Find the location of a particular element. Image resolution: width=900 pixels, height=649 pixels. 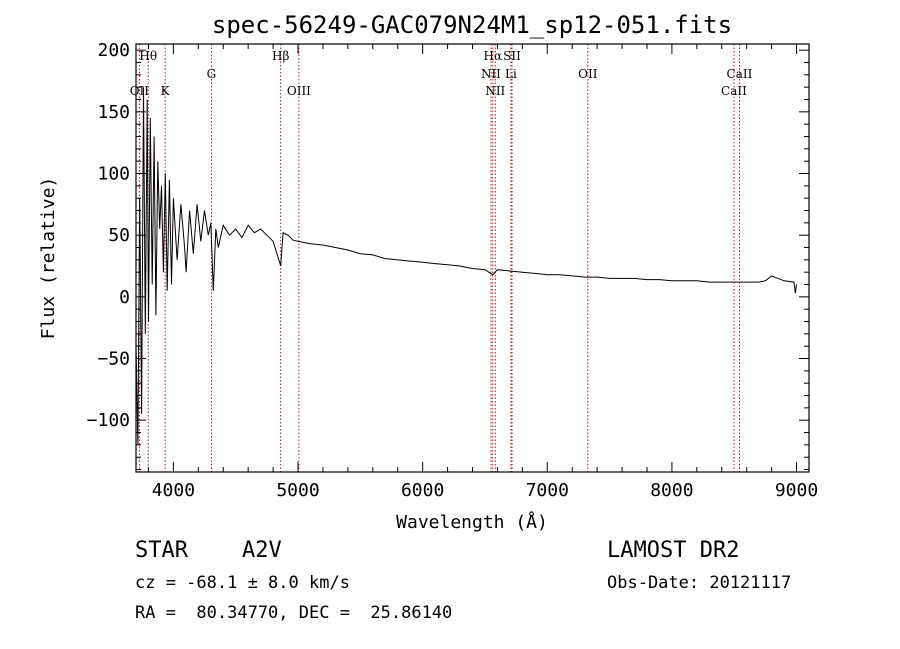

object-class: STAR is located at coordinates (161, 550).